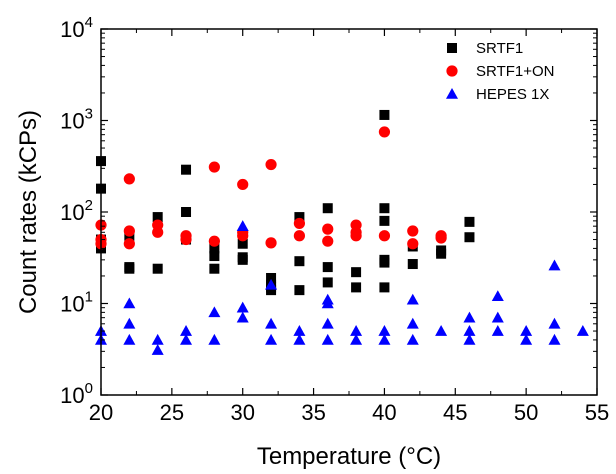  Describe the element at coordinates (526, 412) in the screenshot. I see `x-tick-label: 50` at that location.